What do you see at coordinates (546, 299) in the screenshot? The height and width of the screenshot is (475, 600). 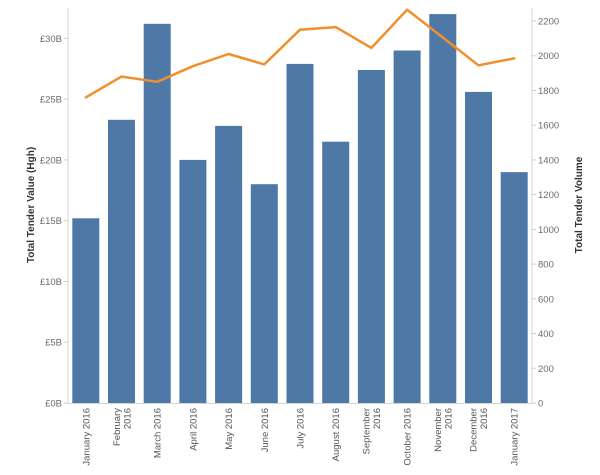 I see `right-tick-label: 600` at bounding box center [546, 299].